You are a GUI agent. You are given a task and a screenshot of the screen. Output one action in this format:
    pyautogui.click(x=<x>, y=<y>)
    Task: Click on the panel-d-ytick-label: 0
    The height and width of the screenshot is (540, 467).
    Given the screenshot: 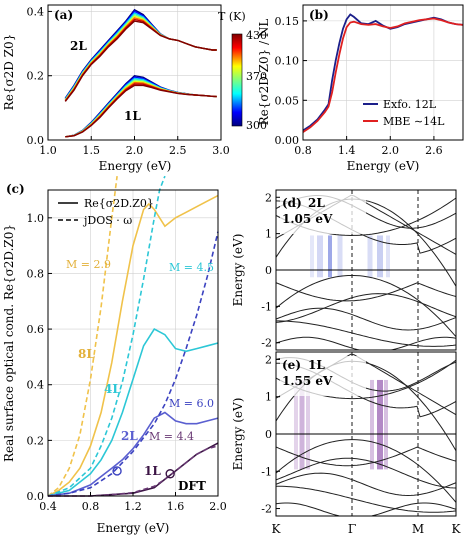 What is the action you would take?
    pyautogui.click(x=268, y=270)
    